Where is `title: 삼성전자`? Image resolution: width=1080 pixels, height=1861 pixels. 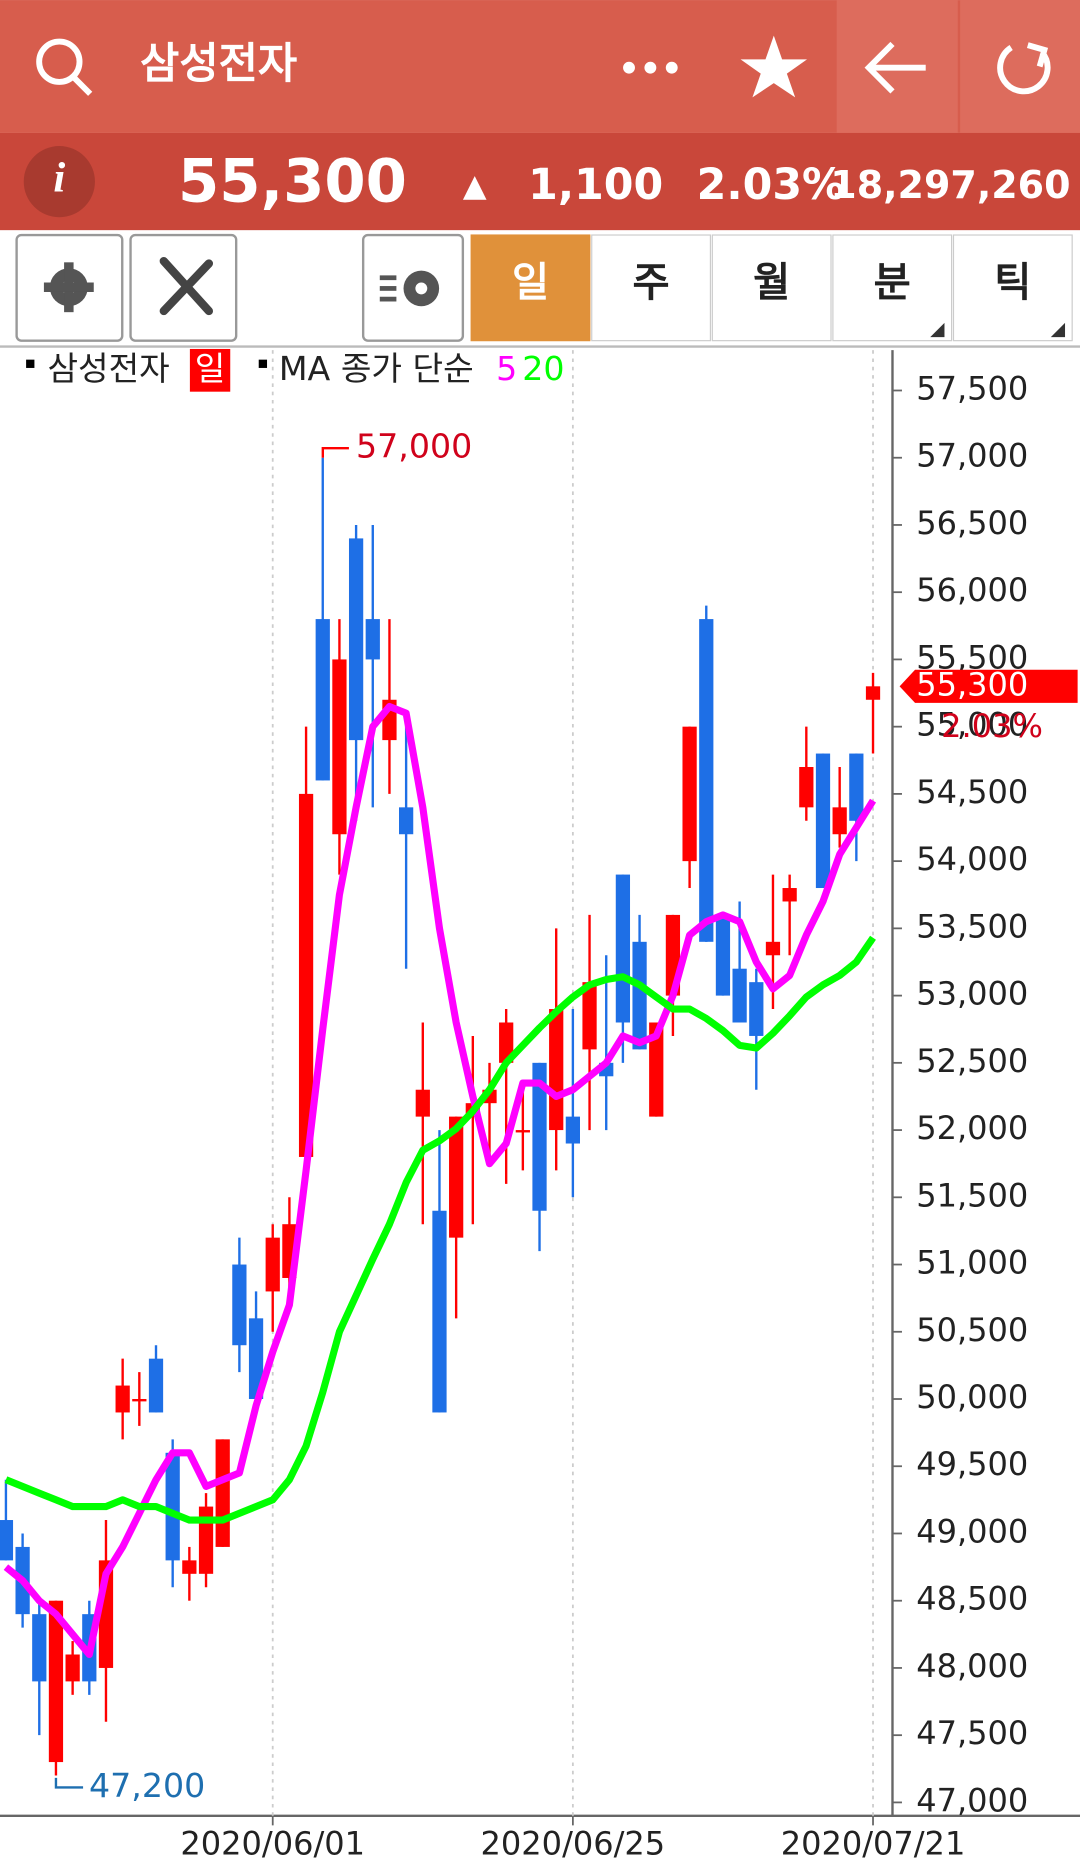 title: 삼성전자 is located at coordinates (218, 64).